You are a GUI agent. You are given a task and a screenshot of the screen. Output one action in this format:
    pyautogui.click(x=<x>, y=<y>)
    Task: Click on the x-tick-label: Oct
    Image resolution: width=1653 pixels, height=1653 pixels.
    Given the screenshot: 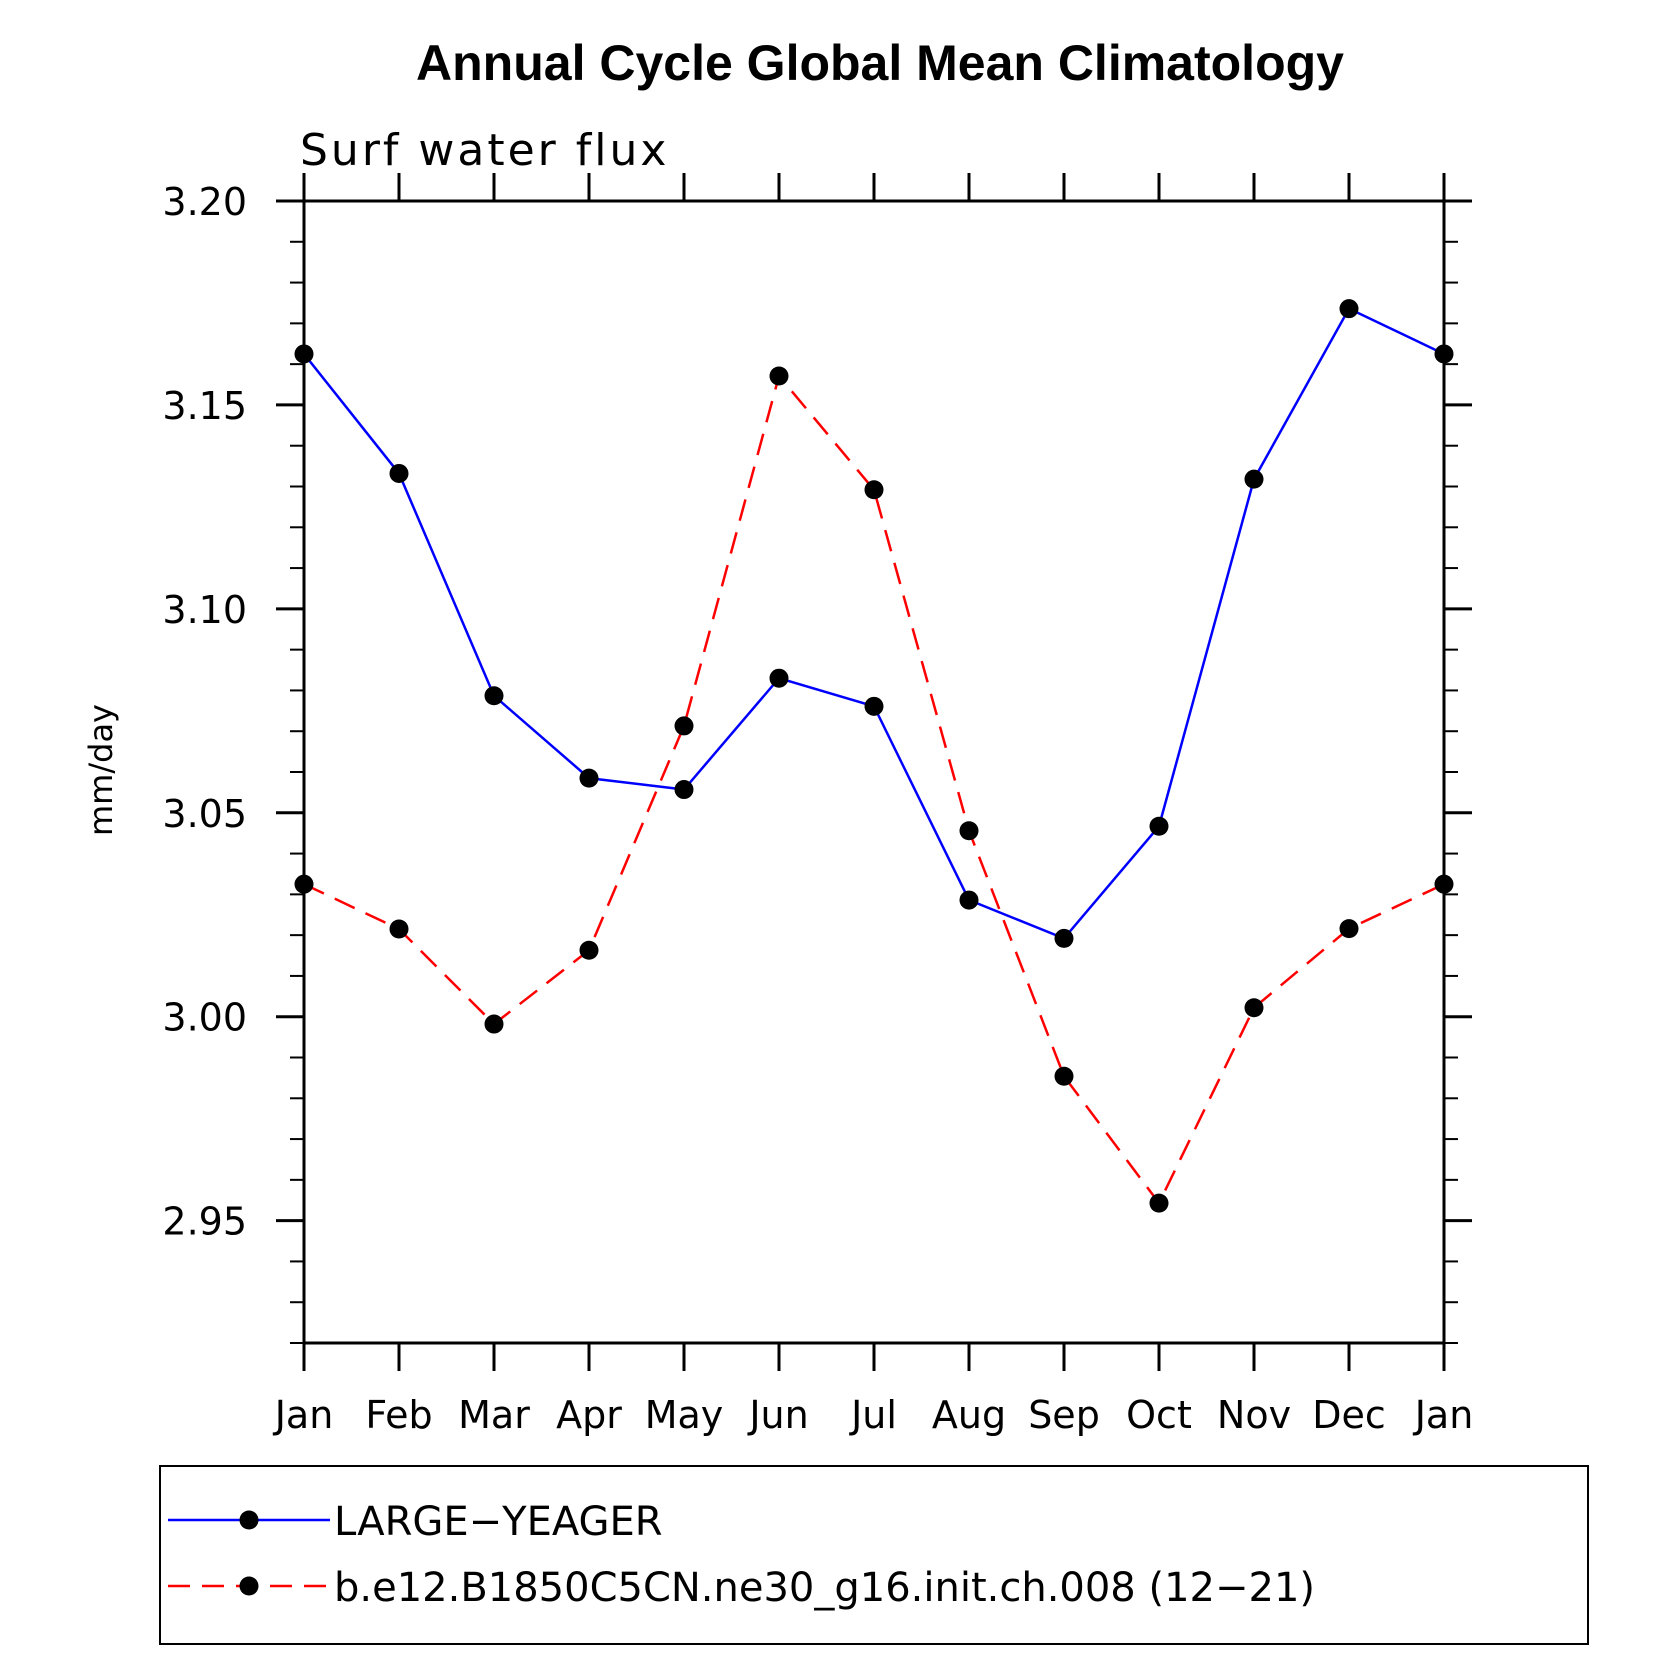 What is the action you would take?
    pyautogui.click(x=1159, y=1415)
    